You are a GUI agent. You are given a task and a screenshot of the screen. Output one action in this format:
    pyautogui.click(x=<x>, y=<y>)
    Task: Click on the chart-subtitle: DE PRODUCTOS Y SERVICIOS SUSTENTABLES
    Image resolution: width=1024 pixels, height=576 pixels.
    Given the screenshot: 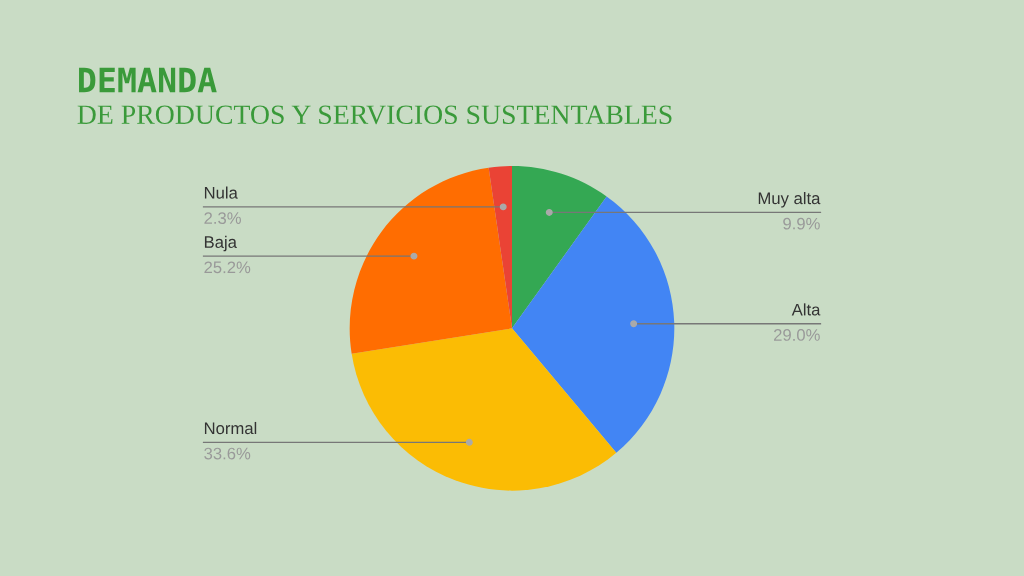 What is the action you would take?
    pyautogui.click(x=374, y=115)
    